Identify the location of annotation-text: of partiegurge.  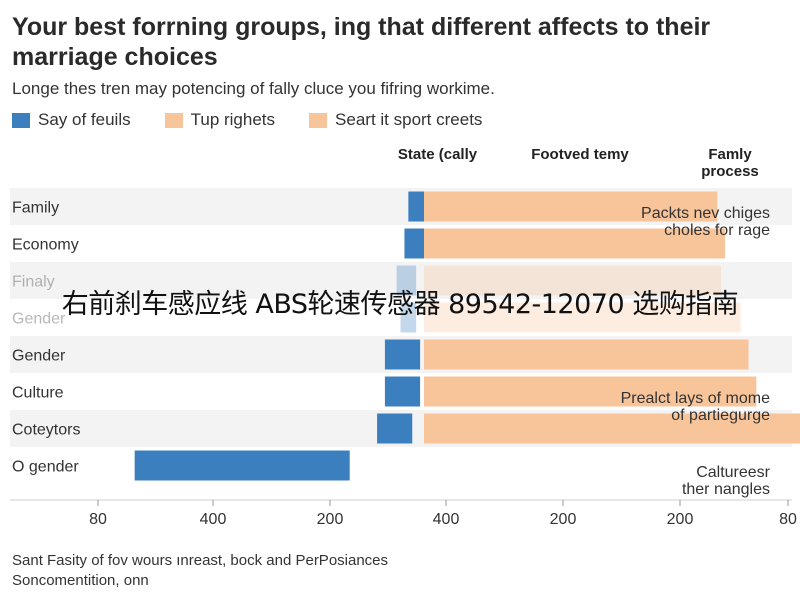
(720, 415).